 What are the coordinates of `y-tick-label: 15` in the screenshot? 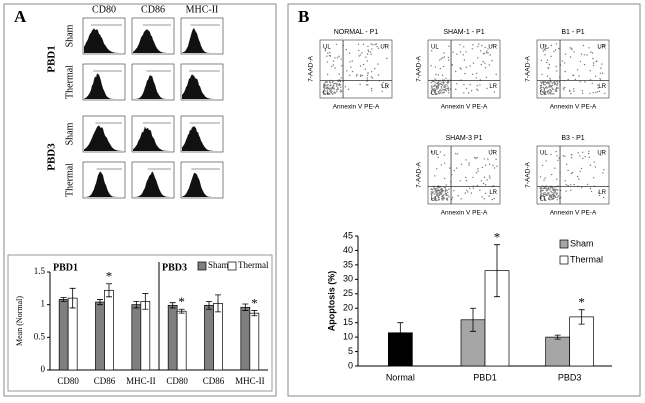 It's located at (348, 322).